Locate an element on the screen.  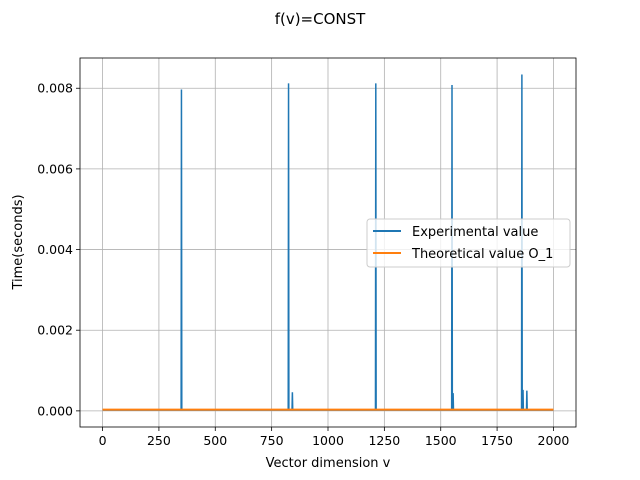
x-tick-label: 1750 is located at coordinates (497, 440).